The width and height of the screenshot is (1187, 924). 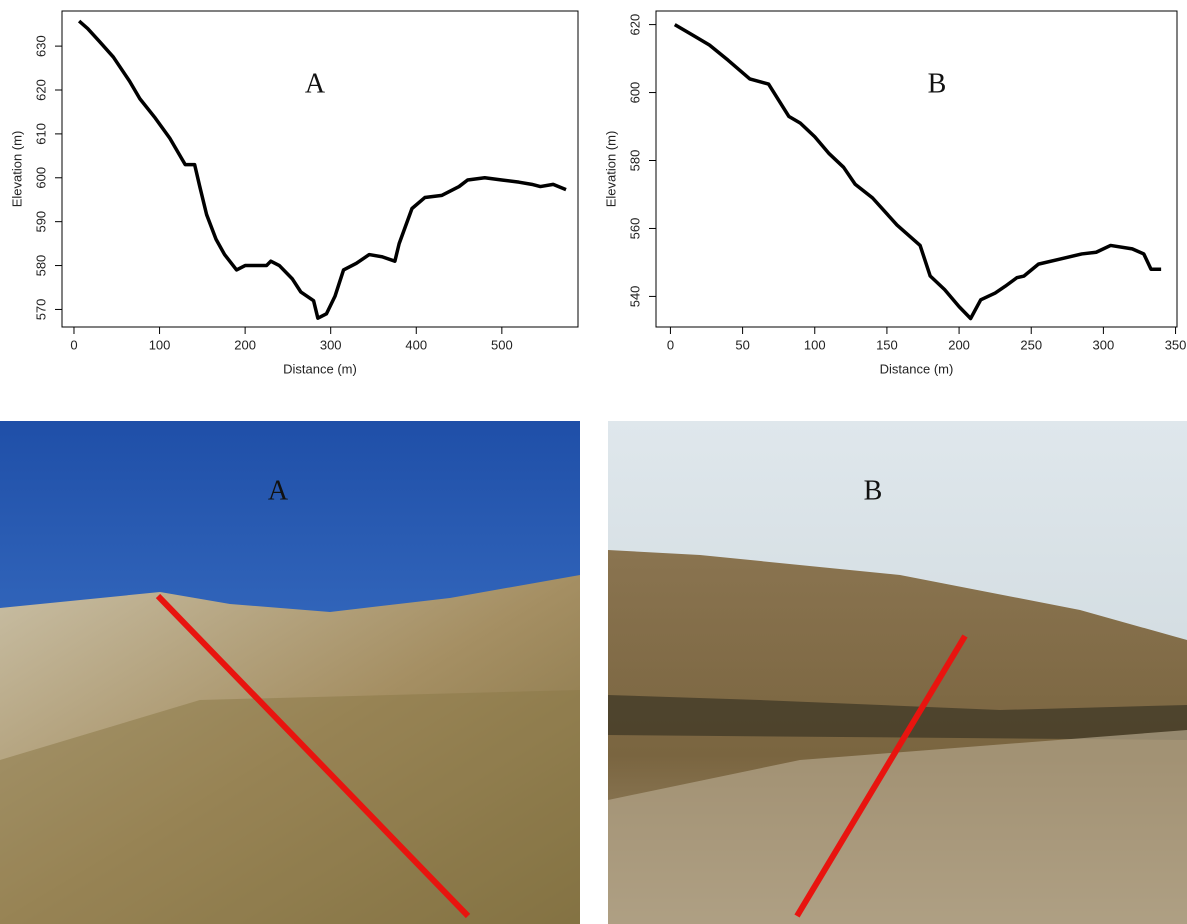 I want to click on annotation: B, so click(x=937, y=83).